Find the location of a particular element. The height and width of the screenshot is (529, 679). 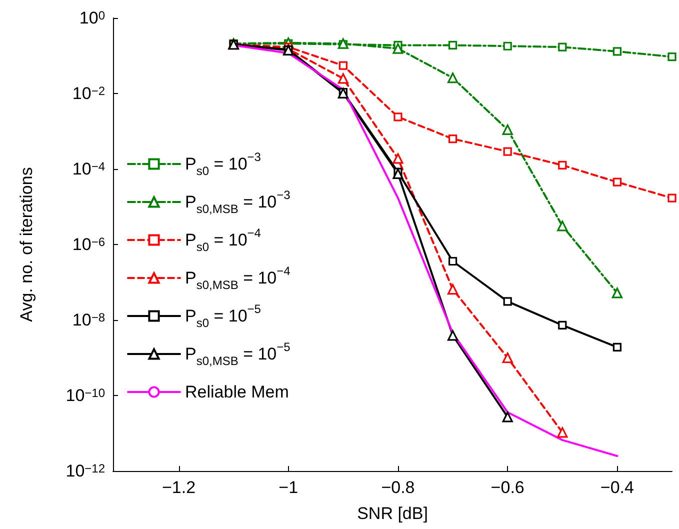

legend-label: Reliable Mem is located at coordinates (237, 392).